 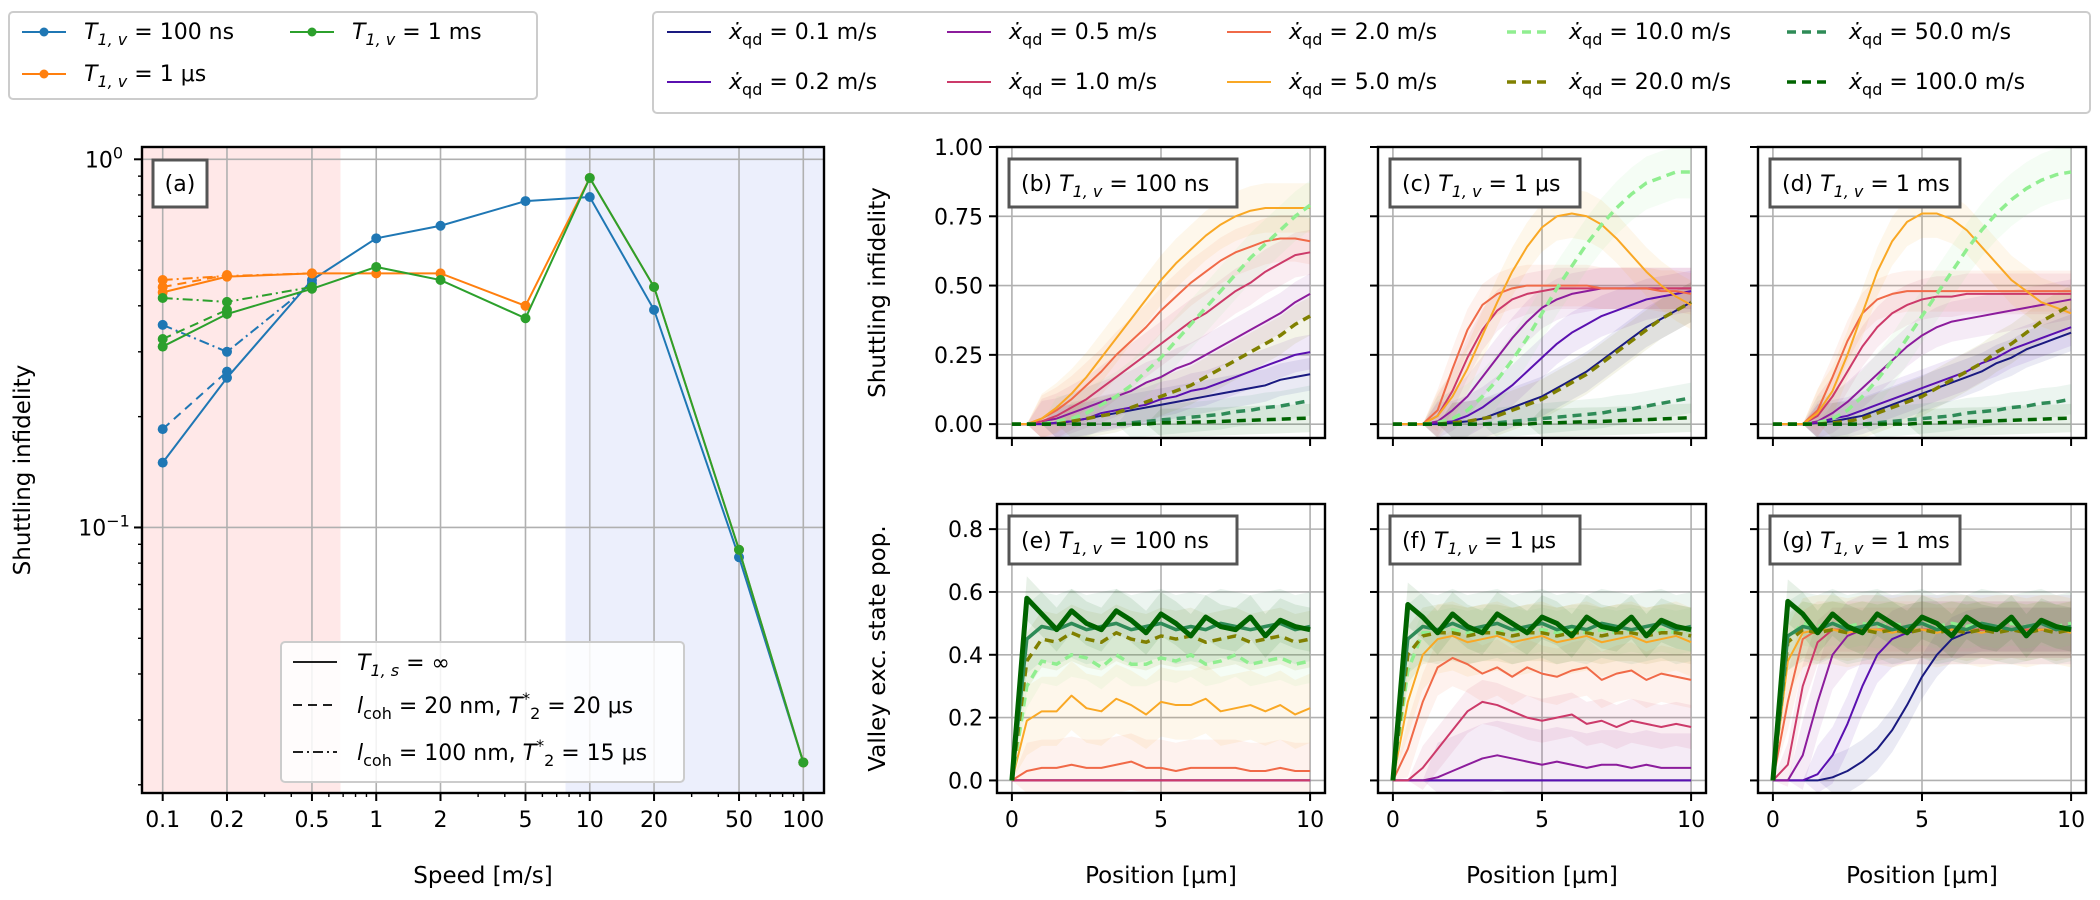 I want to click on style-legend-label: lcoh = 20 nm, T*2 = 20 μs, so click(x=495, y=706).